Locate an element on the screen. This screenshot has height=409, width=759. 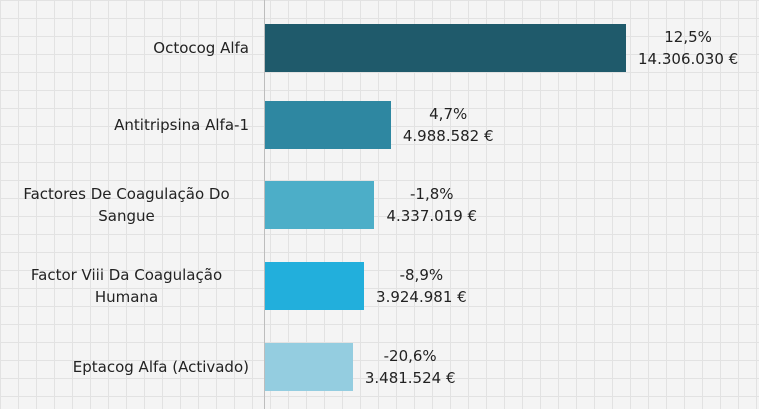
value-label: 3.924.981 € is located at coordinates (421, 297).